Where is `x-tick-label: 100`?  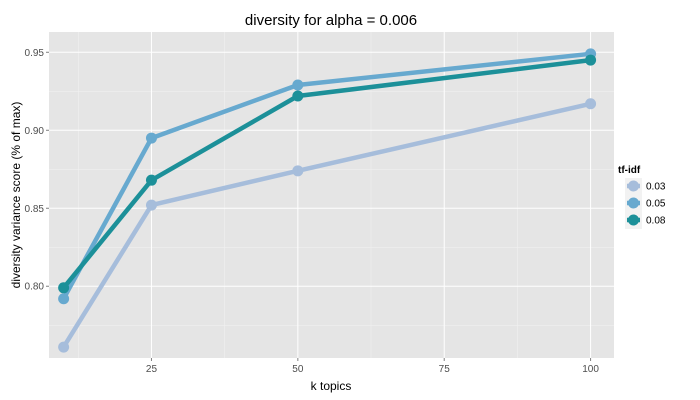
x-tick-label: 100 is located at coordinates (590, 369).